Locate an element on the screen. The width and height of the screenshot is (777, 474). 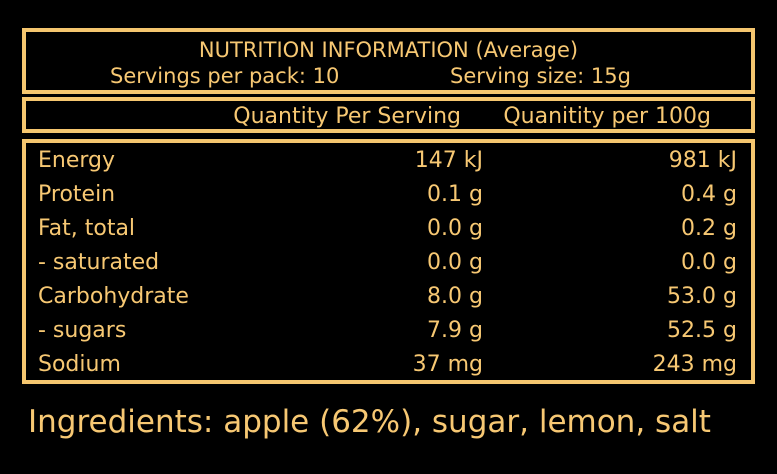
nutrient-name: Energy is located at coordinates (77, 160).